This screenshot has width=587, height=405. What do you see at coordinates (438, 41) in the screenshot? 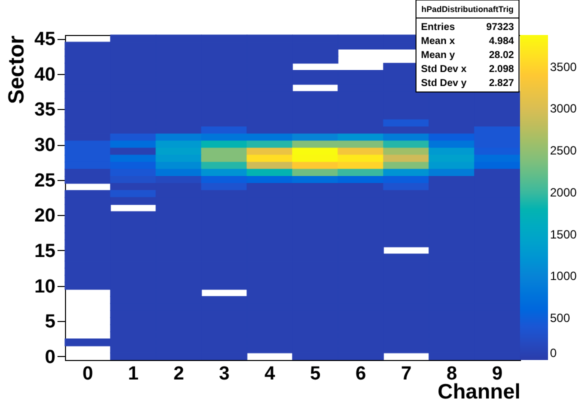
I see `annotation: Mean x` at bounding box center [438, 41].